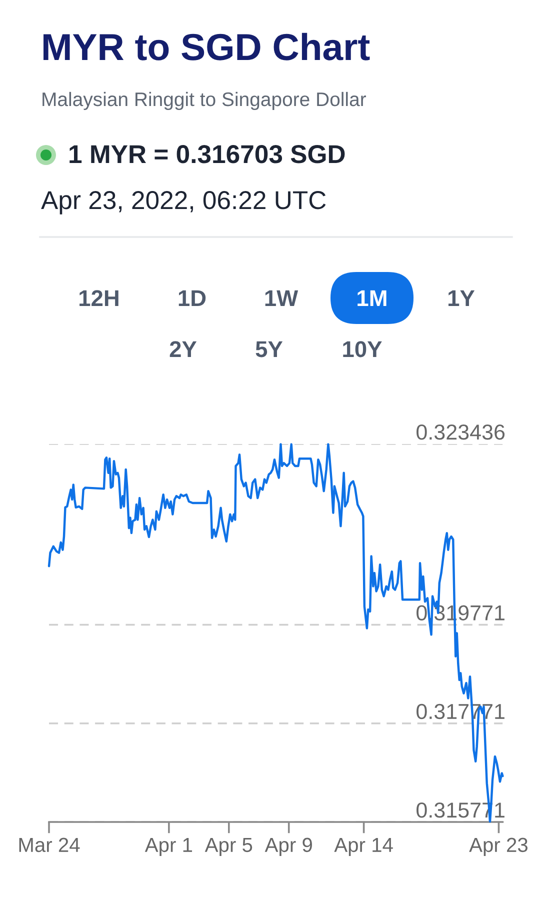  Describe the element at coordinates (228, 847) in the screenshot. I see `x-tick-label: Apr 5` at that location.